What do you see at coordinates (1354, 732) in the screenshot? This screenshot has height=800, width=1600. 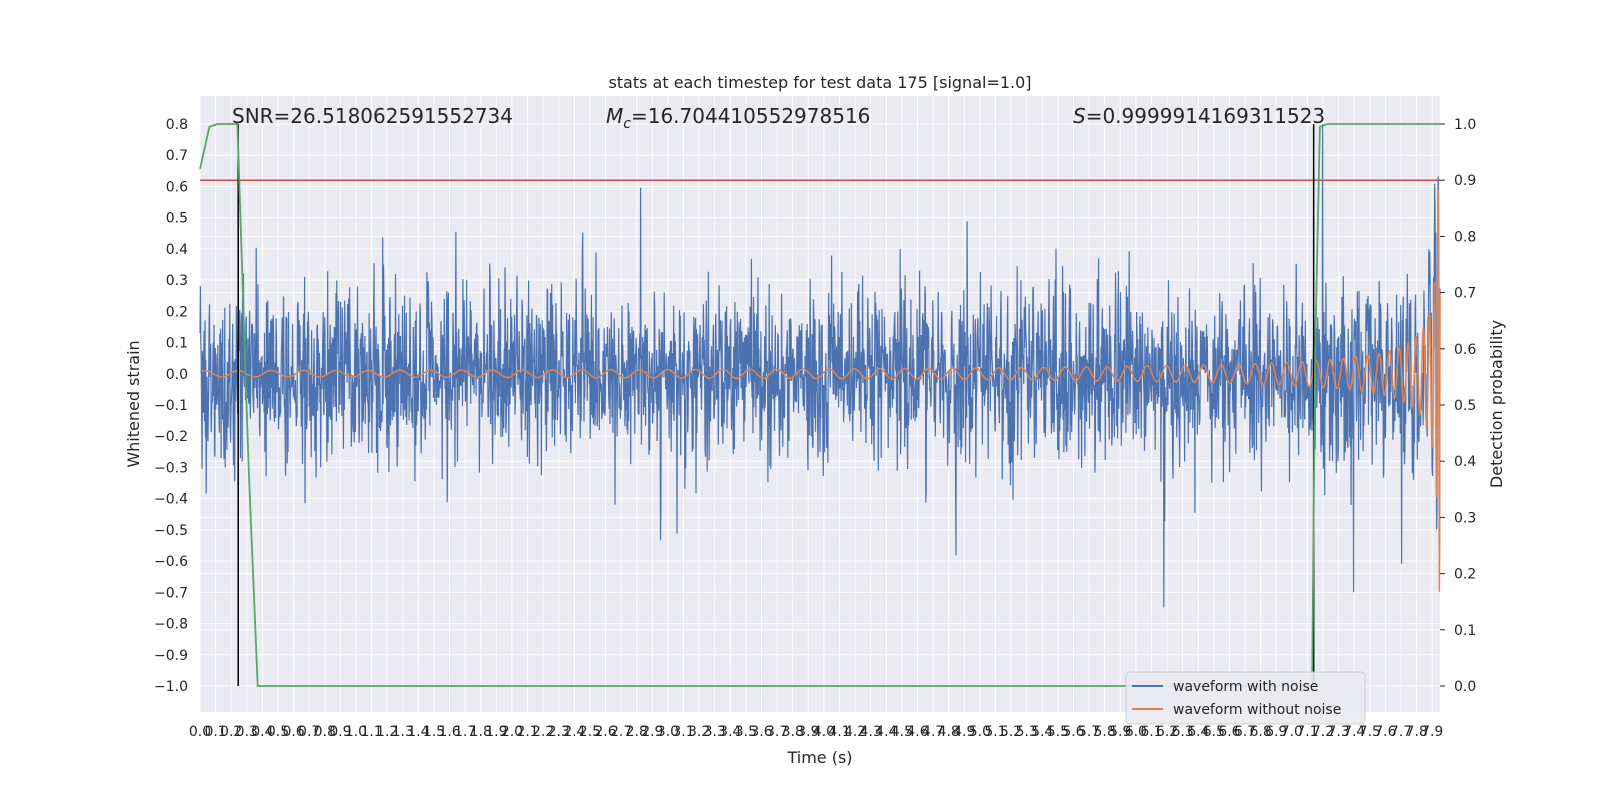 I see `x-tick-label: 7.4` at bounding box center [1354, 732].